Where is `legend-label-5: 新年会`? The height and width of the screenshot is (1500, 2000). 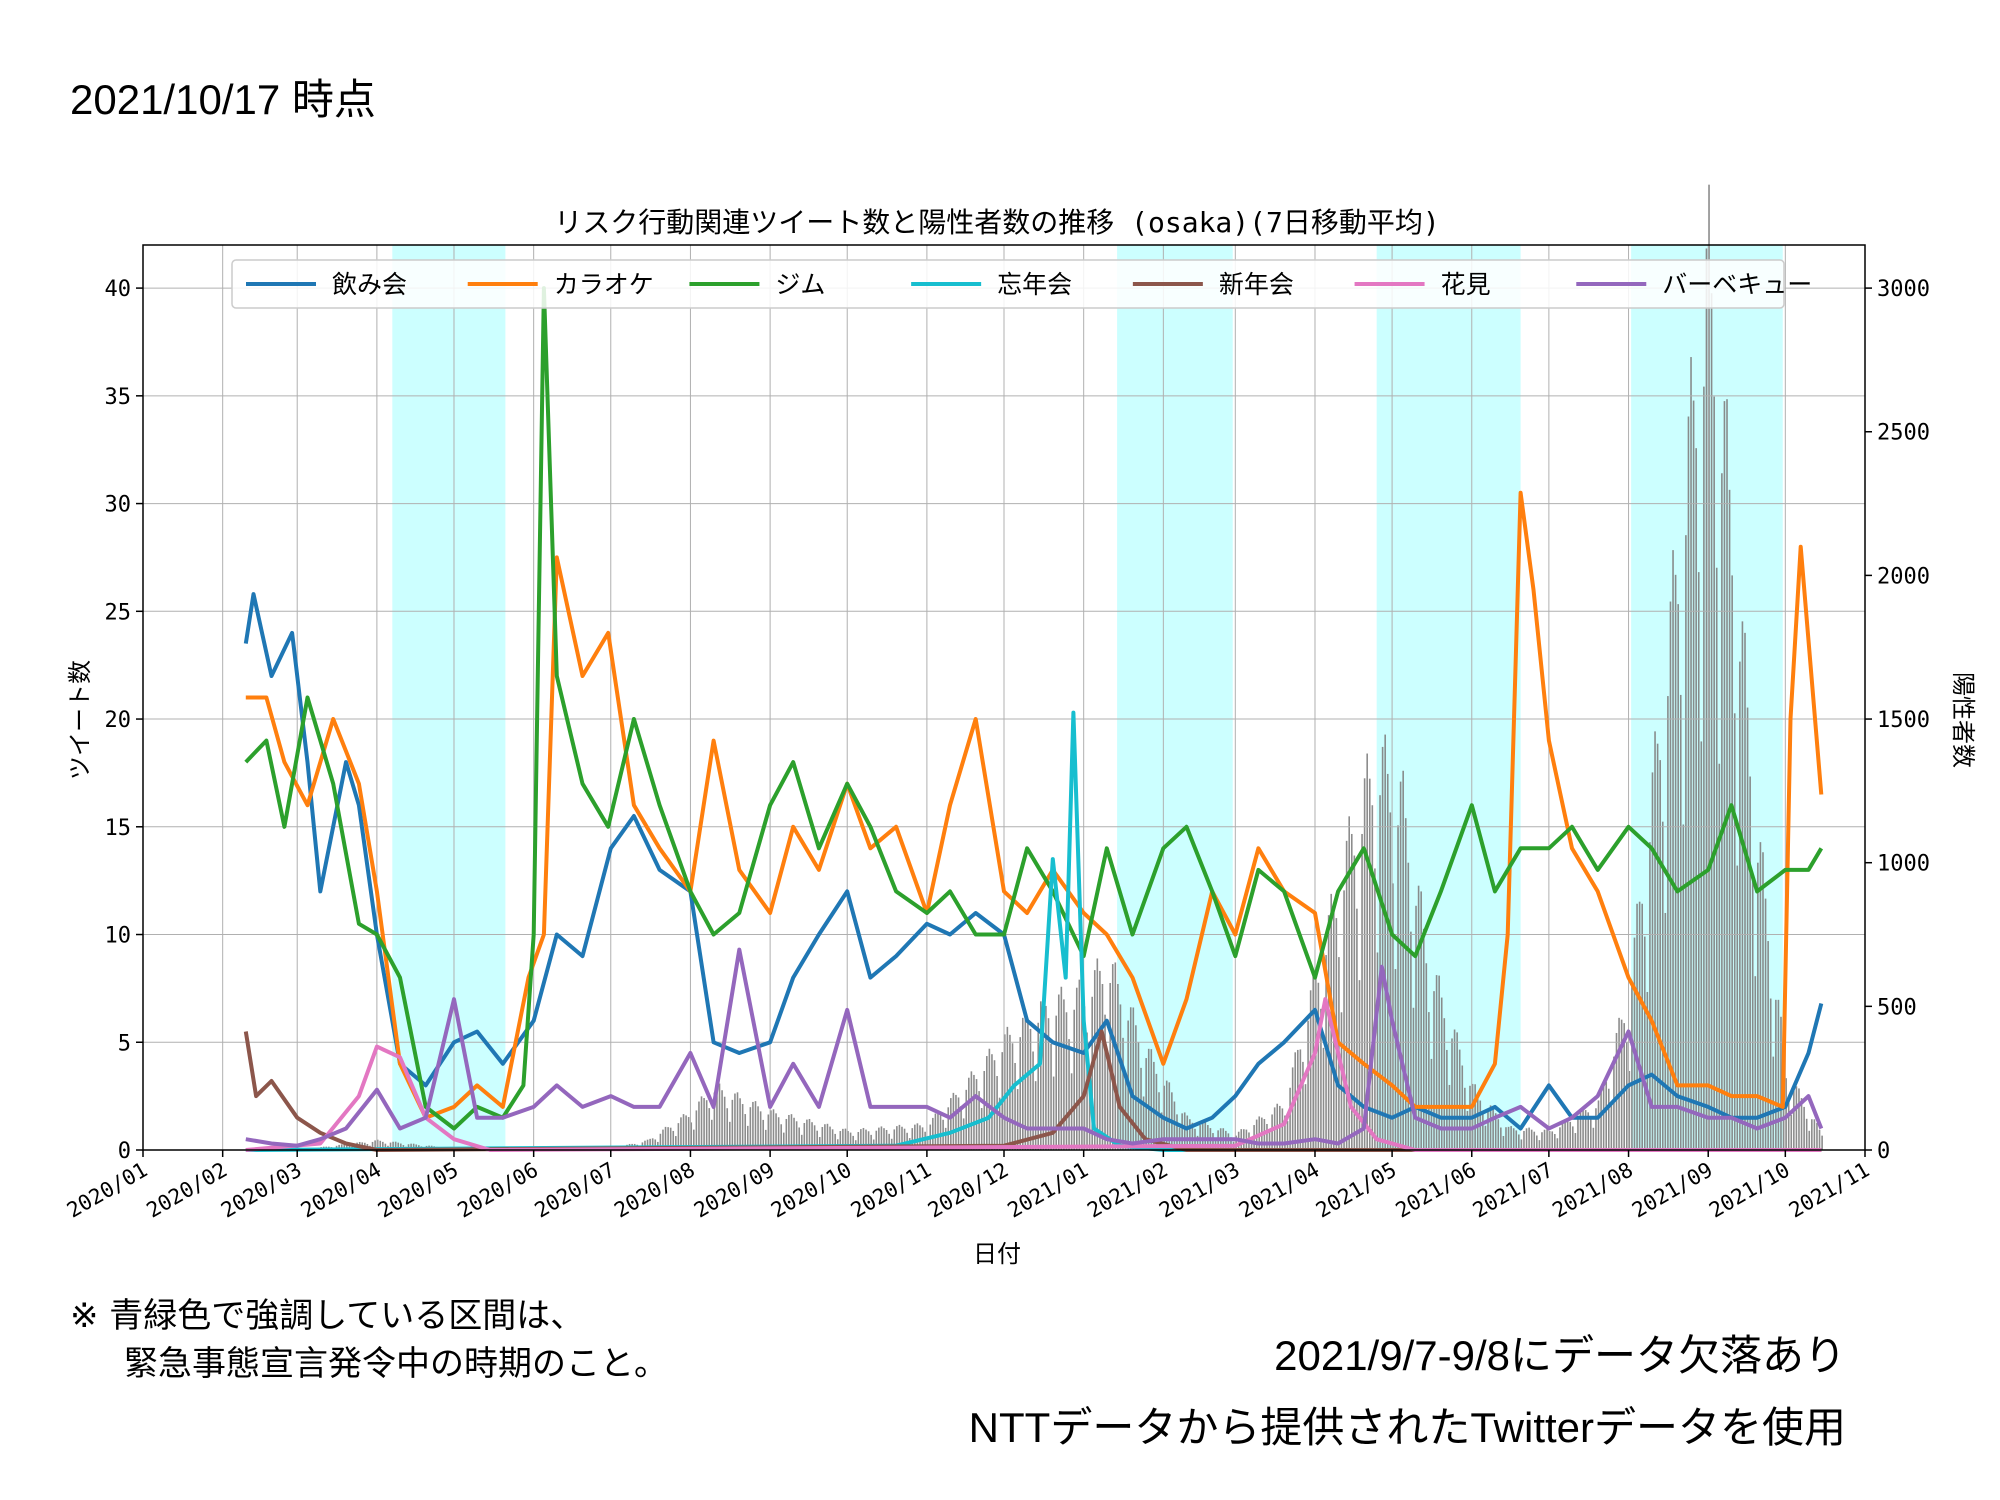 legend-label-5: 新年会 is located at coordinates (1256, 284).